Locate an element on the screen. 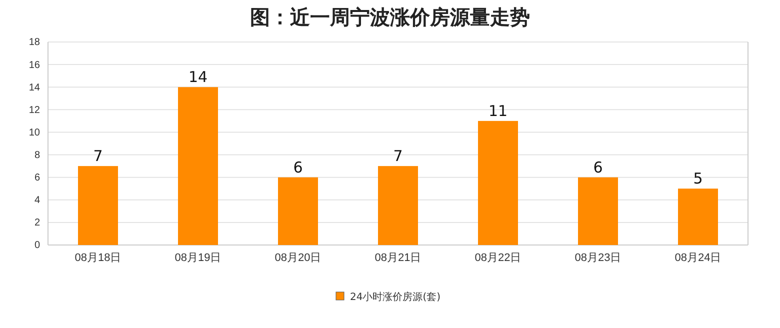  y-tick-label: 10 is located at coordinates (34, 132).